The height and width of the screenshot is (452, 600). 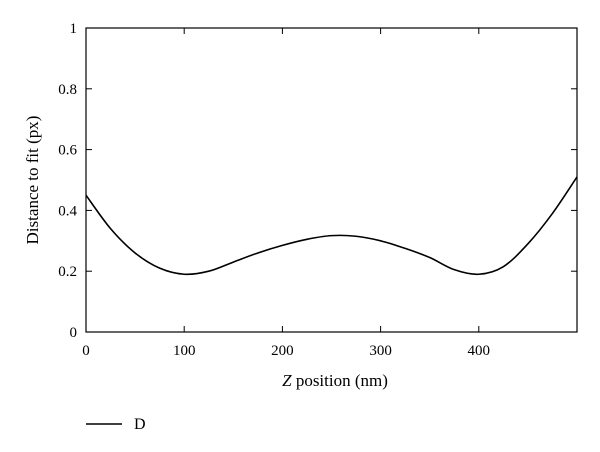 What do you see at coordinates (32, 180) in the screenshot?
I see `y-axis-label: Distance to fit (px)` at bounding box center [32, 180].